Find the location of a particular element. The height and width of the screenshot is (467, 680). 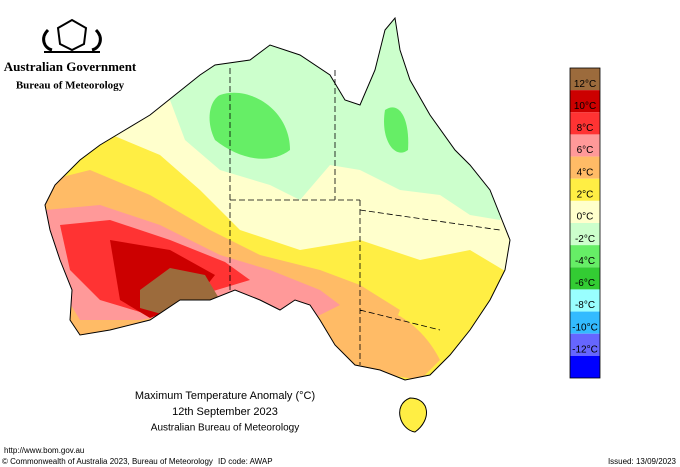

issued: Issued: 13/09/2023 is located at coordinates (642, 461).